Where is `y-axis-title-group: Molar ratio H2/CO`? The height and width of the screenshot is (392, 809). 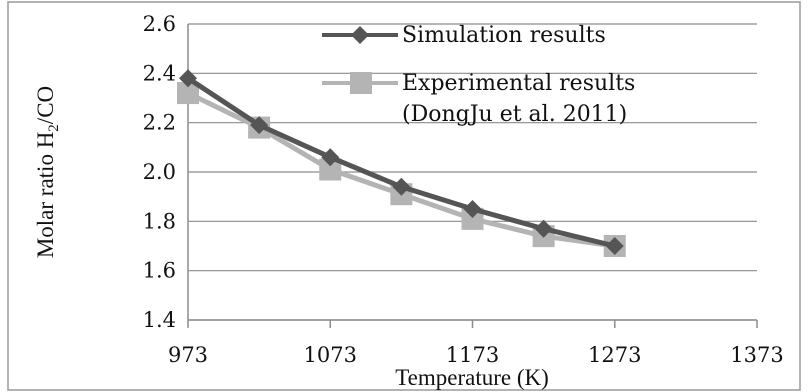
y-axis-title-group: Molar ratio H2/CO is located at coordinates (47, 172).